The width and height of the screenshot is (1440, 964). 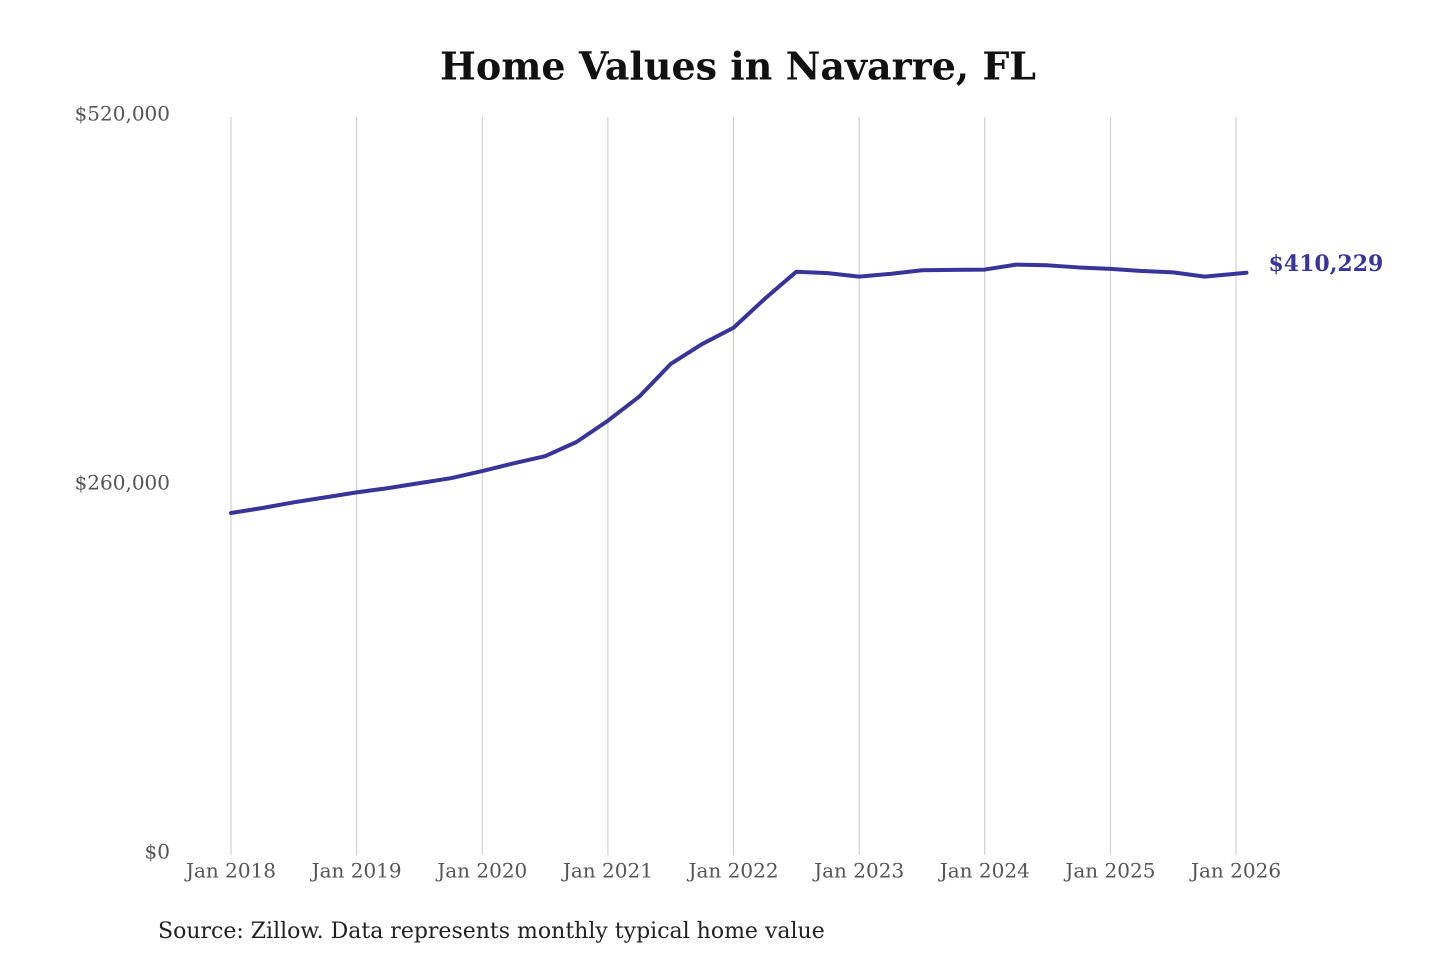 I want to click on y-tick-label: $520,000, so click(x=122, y=114).